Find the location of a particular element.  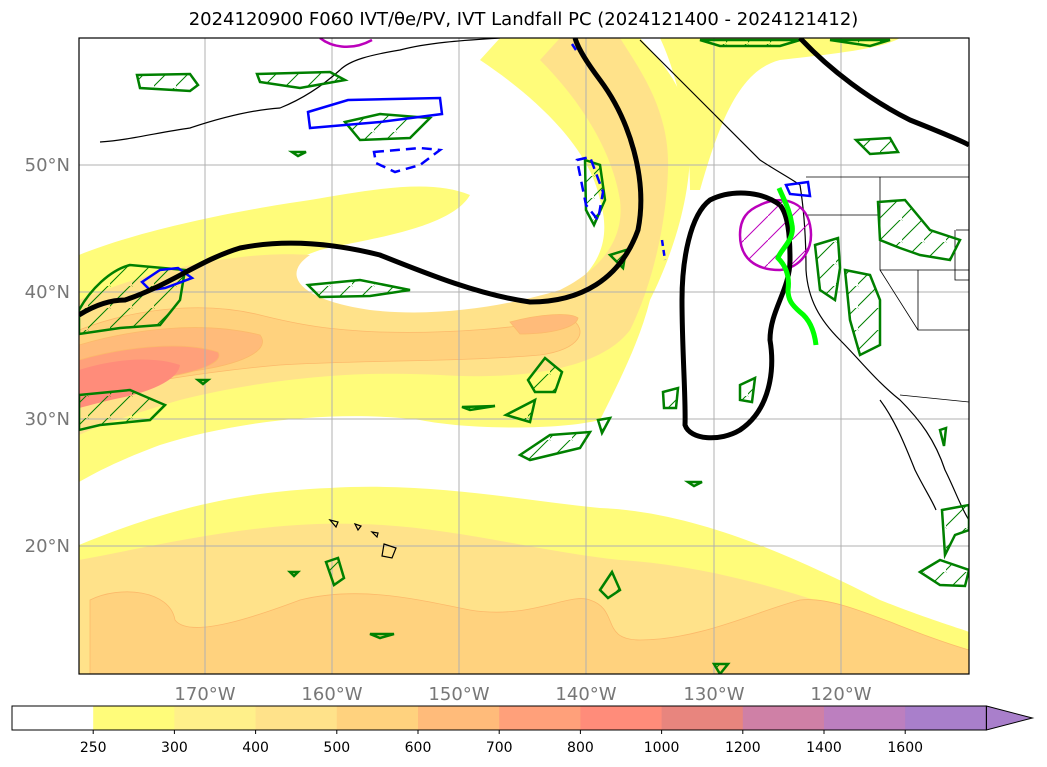

lat-label-20: 20°N is located at coordinates (47, 546).